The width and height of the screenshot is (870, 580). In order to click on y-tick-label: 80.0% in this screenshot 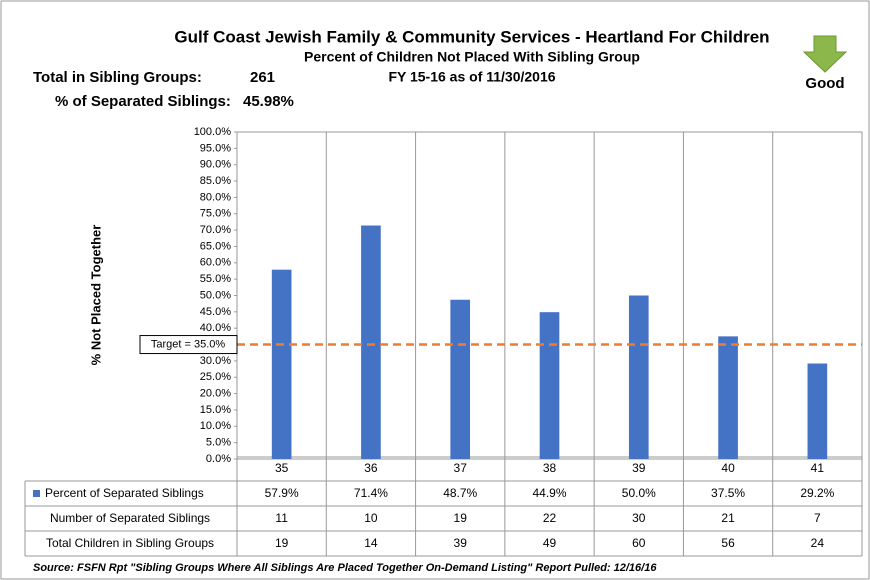, I will do `click(215, 197)`.